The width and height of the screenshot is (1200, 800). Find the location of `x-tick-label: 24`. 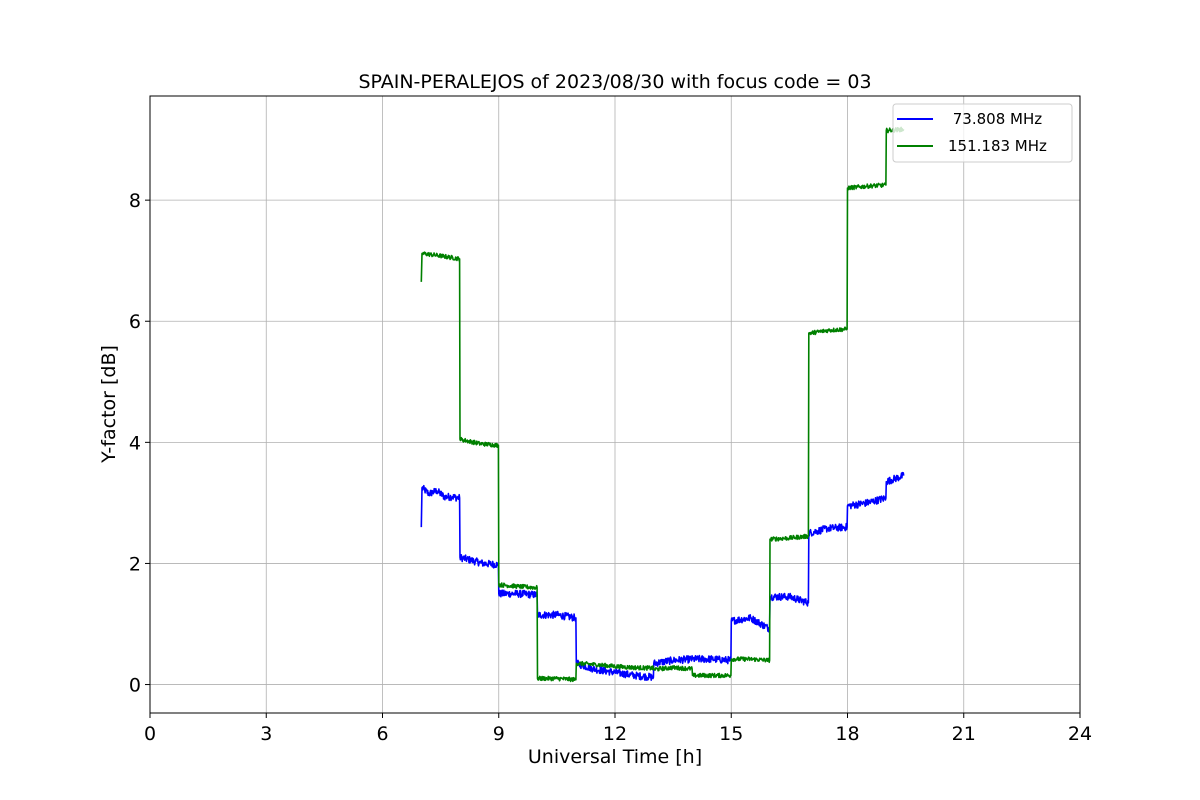

x-tick-label: 24 is located at coordinates (1080, 734).